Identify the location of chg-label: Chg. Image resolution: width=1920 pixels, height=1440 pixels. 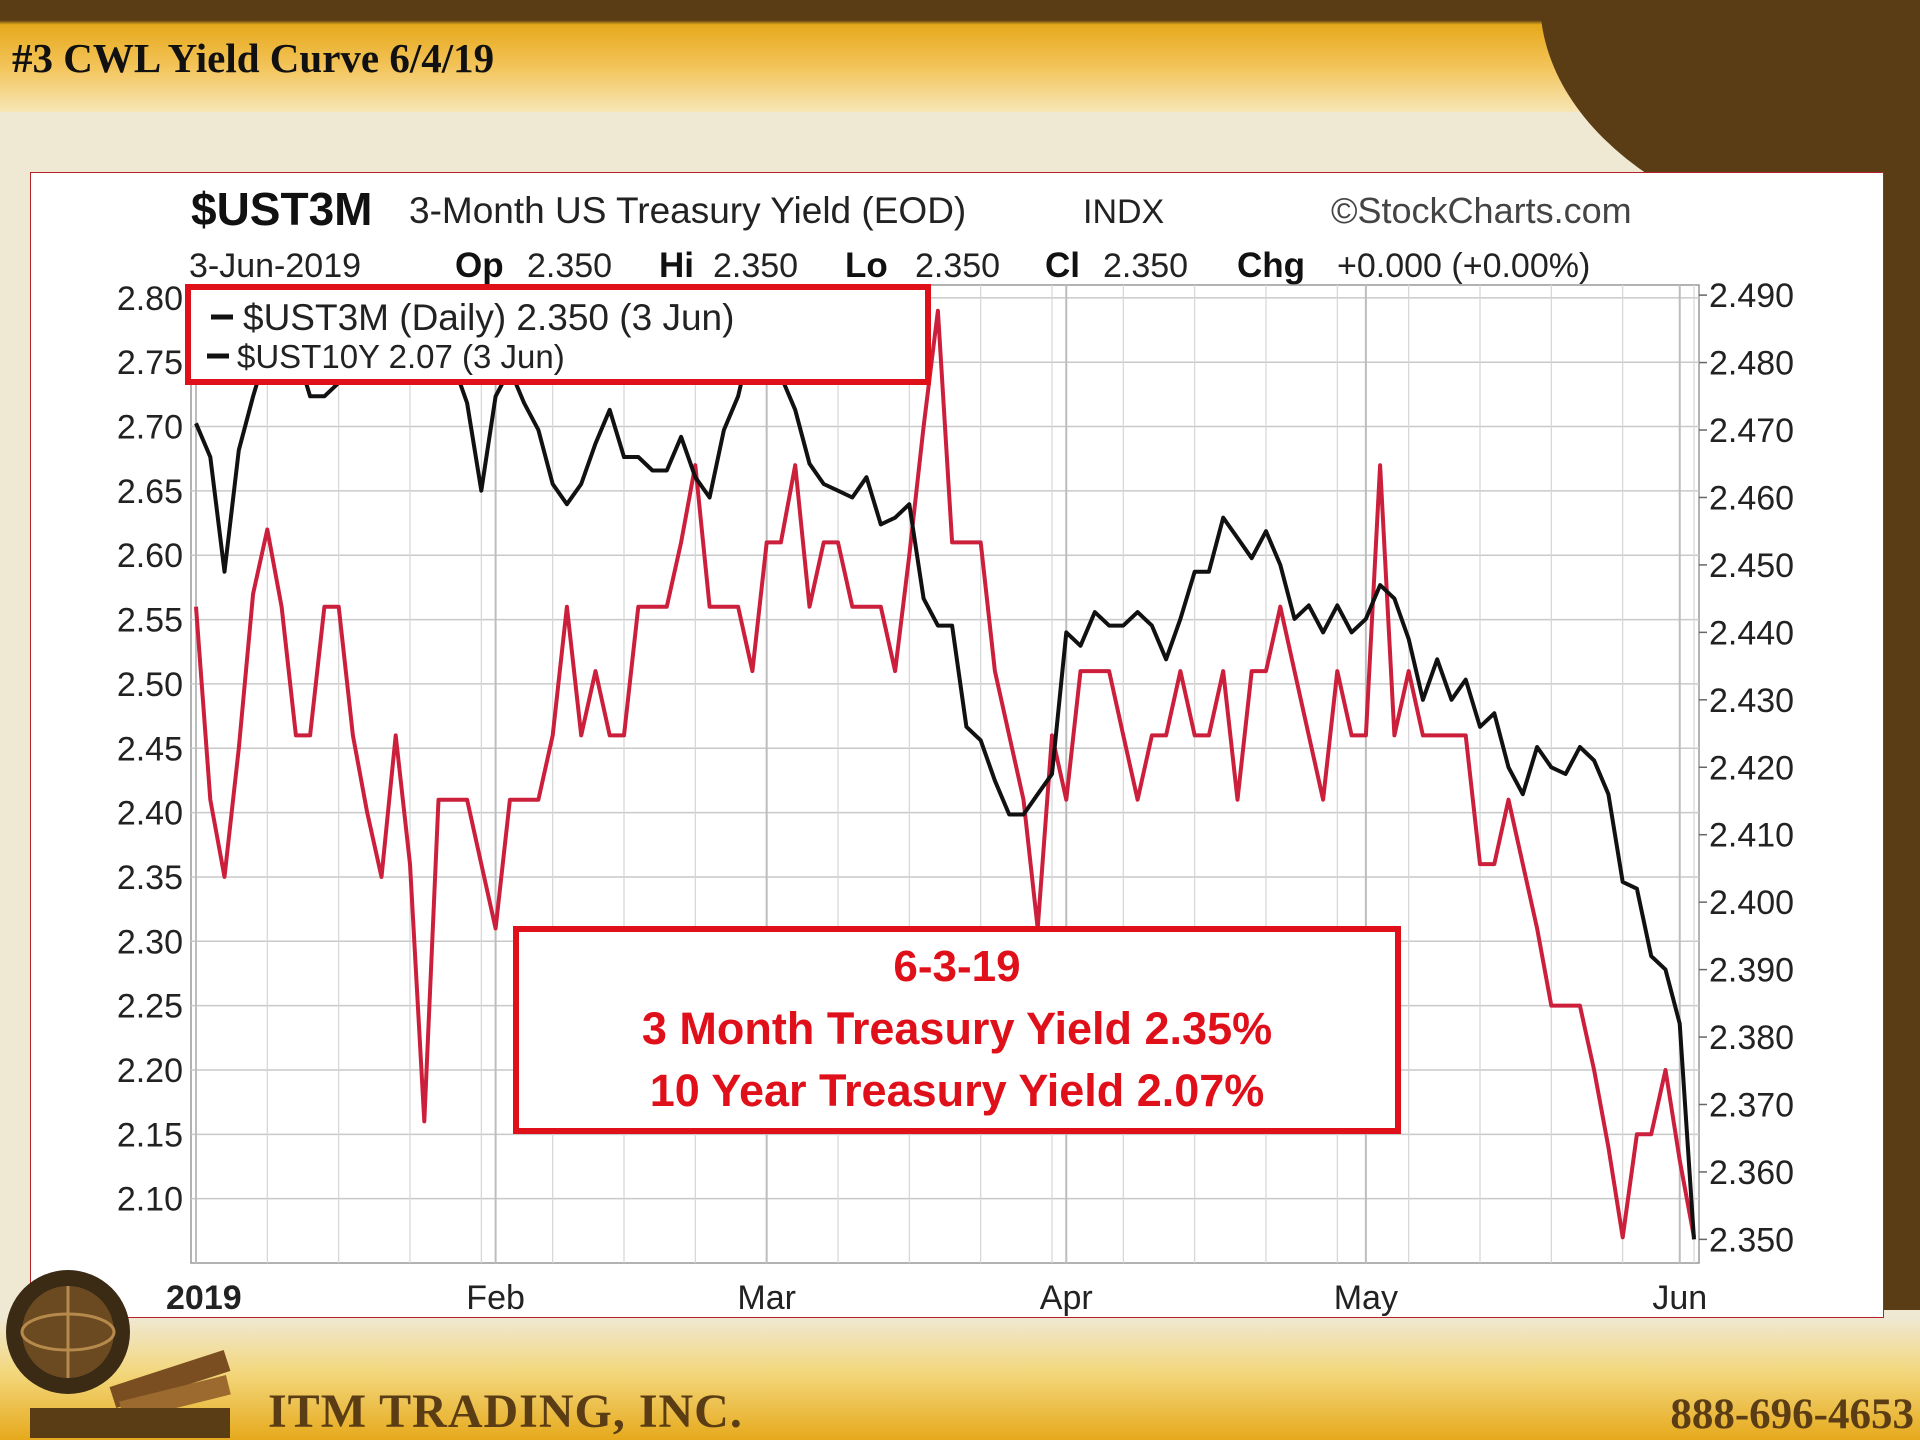
(1271, 265).